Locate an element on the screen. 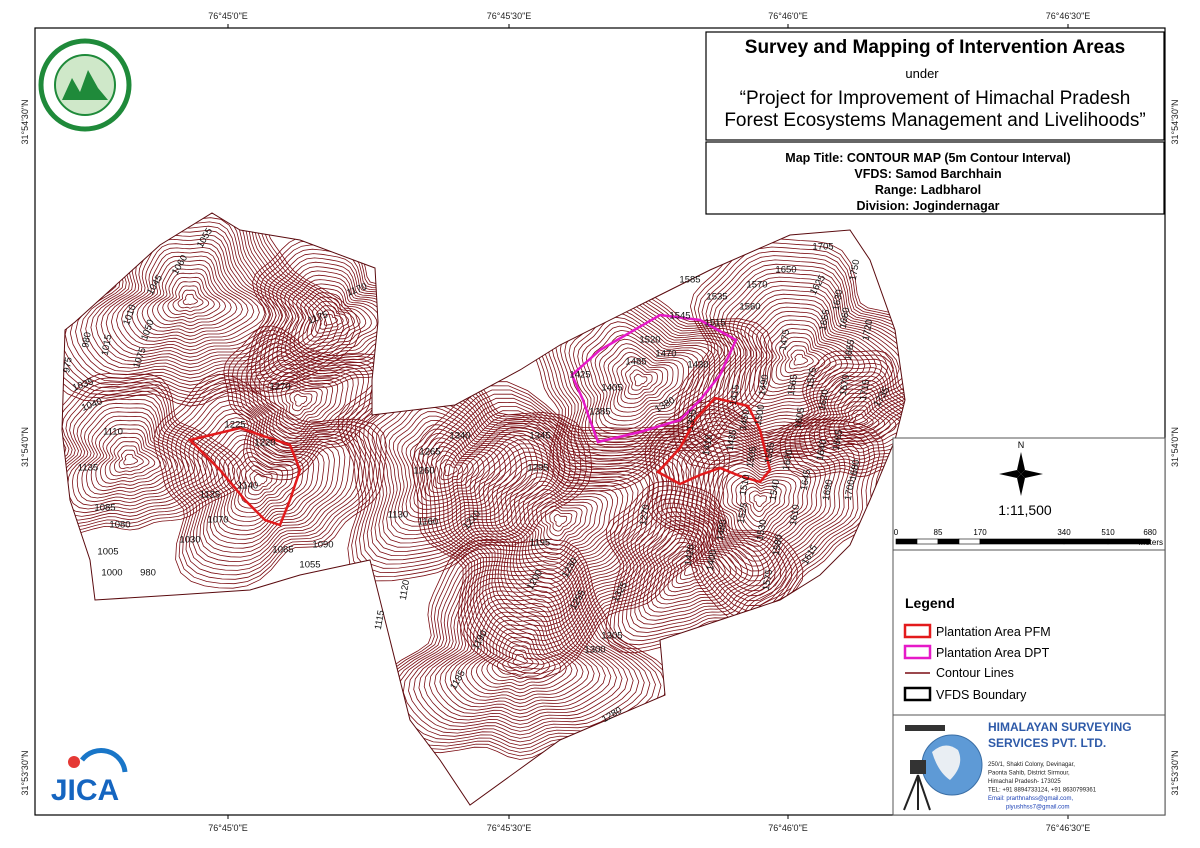  company-address: TEL: +91 8894733124, +91 8630799361 is located at coordinates (1042, 791).